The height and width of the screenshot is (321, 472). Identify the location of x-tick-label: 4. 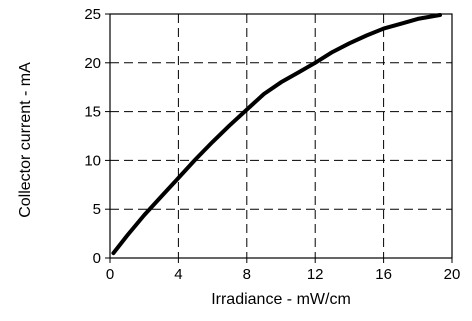
(178, 274).